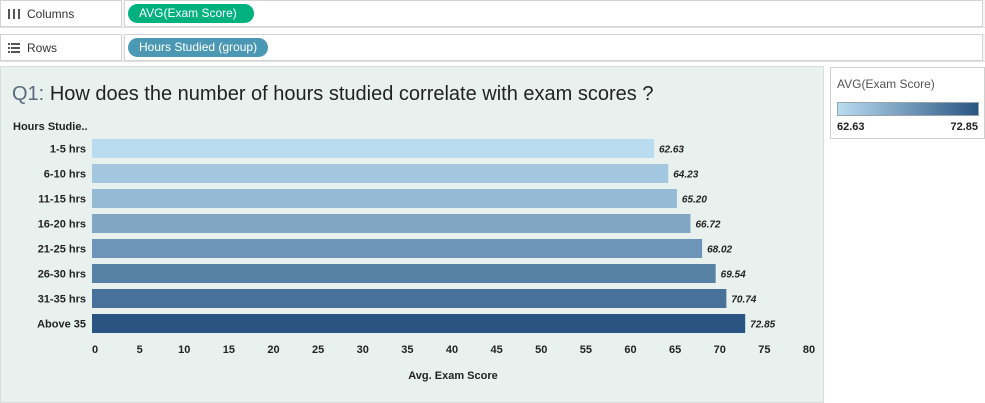  I want to click on columns-shelf-drop-area: AVG(Exam Score), so click(553, 13).